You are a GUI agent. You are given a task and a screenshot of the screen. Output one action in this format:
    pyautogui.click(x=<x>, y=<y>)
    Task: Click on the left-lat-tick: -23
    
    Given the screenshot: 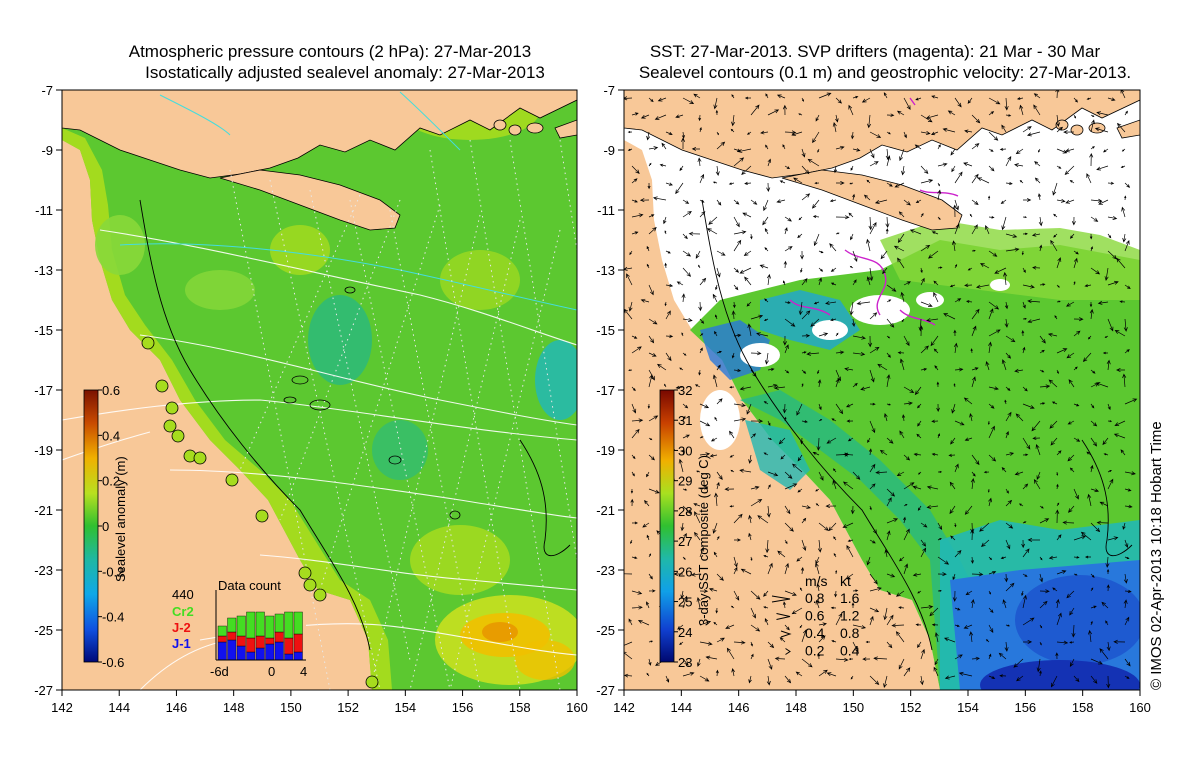 What is the action you would take?
    pyautogui.click(x=43, y=570)
    